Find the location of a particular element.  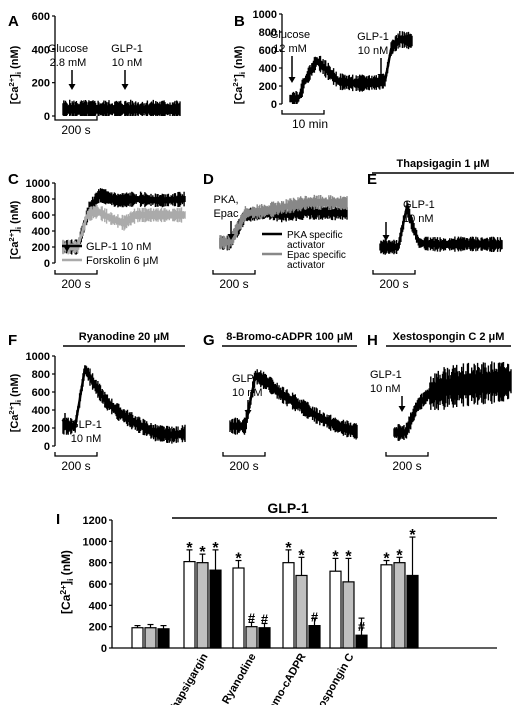

treatment-label: Ryanodine 20 μM is located at coordinates (124, 337).